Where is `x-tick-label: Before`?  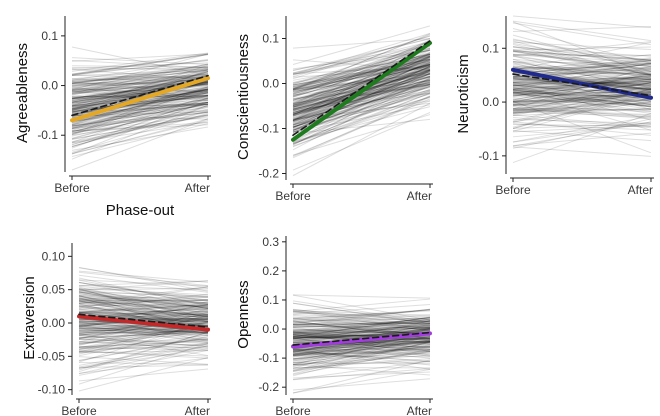 x-tick-label: Before is located at coordinates (293, 410).